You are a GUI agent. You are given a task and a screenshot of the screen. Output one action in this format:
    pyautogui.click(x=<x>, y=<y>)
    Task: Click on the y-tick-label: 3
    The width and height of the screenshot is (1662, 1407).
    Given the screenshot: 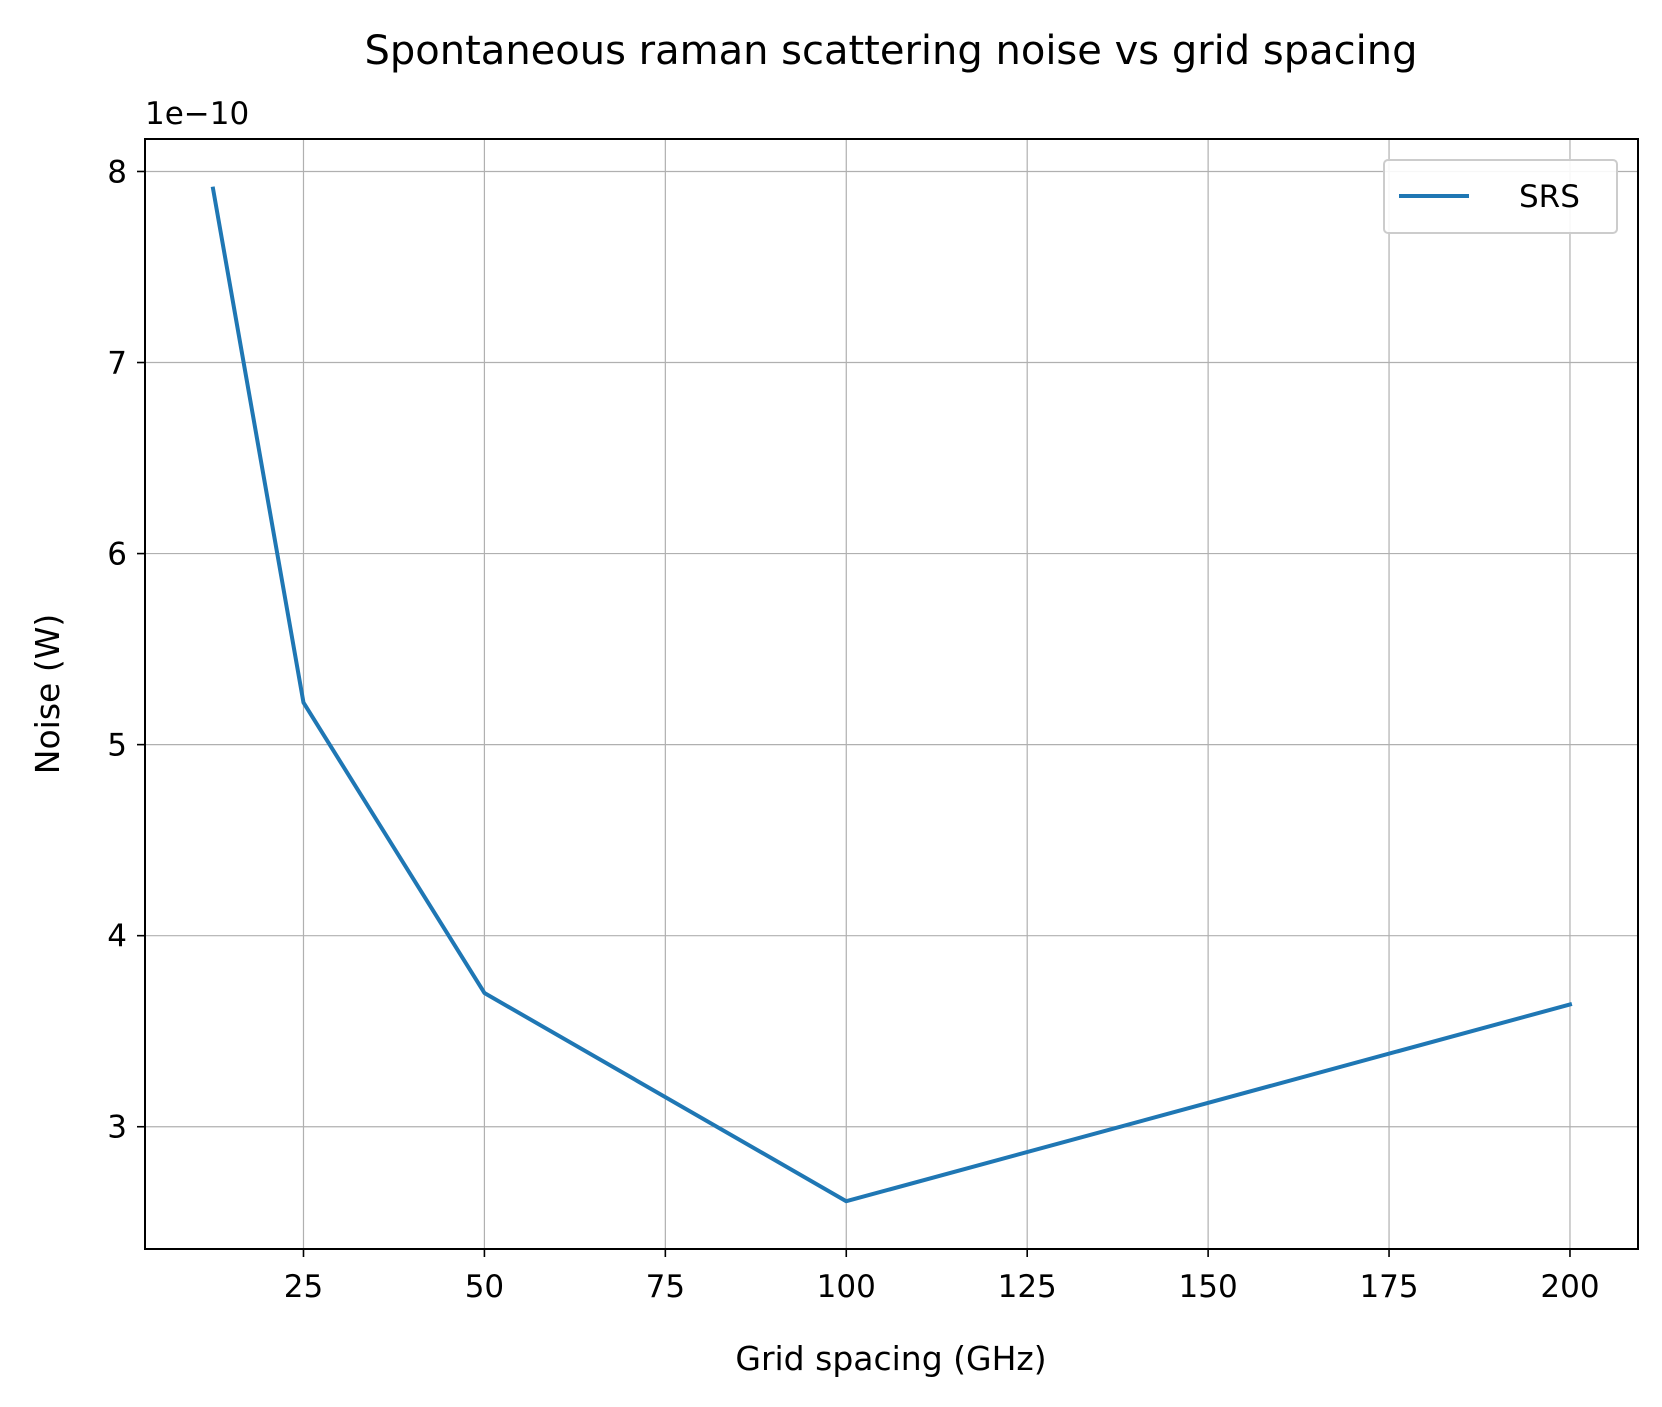 What is the action you would take?
    pyautogui.click(x=117, y=1128)
    